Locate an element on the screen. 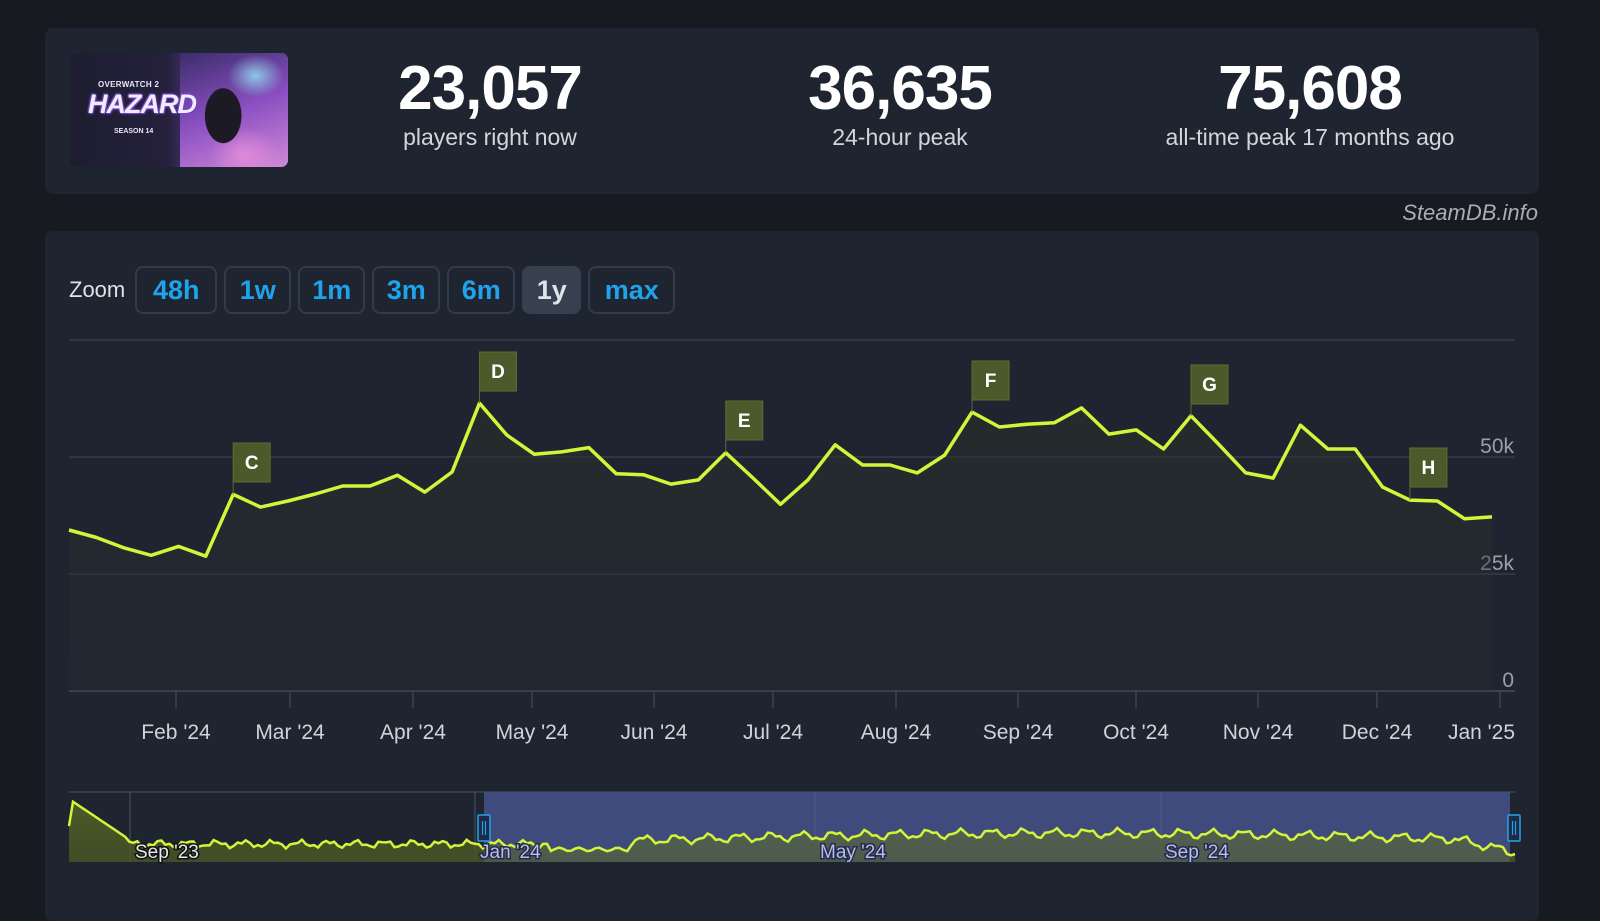 This screenshot has height=921, width=1600. navigator-date-label: Sep '24 is located at coordinates (1197, 852).